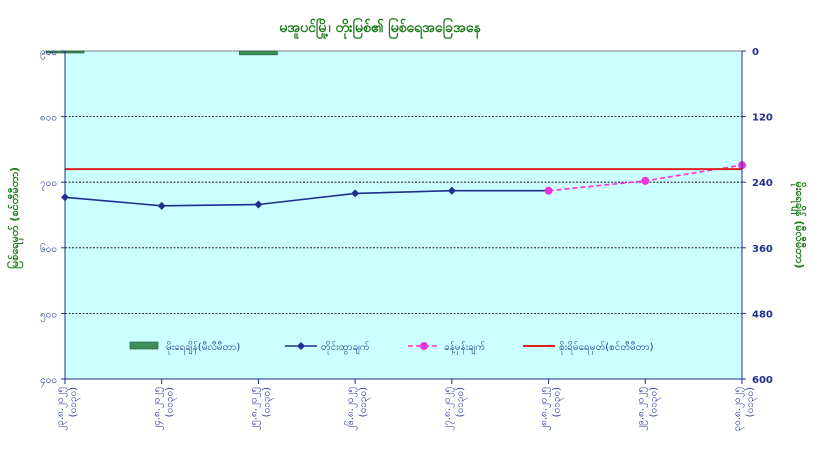 The image size is (814, 462). Describe the element at coordinates (464, 347) in the screenshot. I see `legend-label: ခန့်မှန်းချက်` at that location.